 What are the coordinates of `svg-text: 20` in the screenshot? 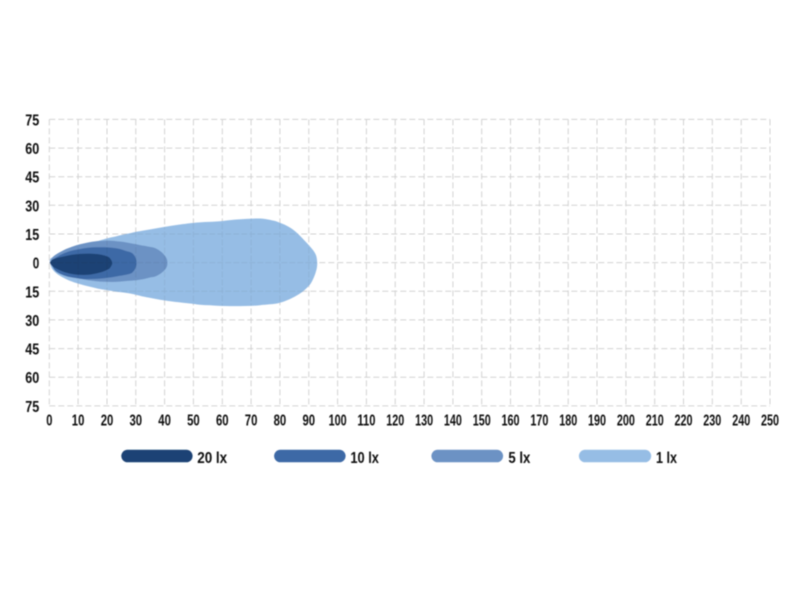 It's located at (107, 421).